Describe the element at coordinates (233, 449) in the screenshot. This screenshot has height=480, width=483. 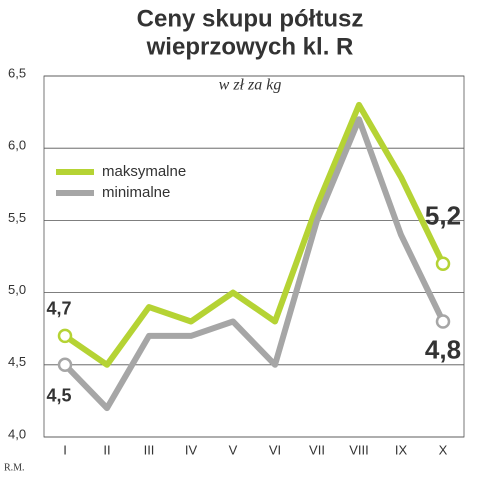
I see `x-tick-label: V` at that location.